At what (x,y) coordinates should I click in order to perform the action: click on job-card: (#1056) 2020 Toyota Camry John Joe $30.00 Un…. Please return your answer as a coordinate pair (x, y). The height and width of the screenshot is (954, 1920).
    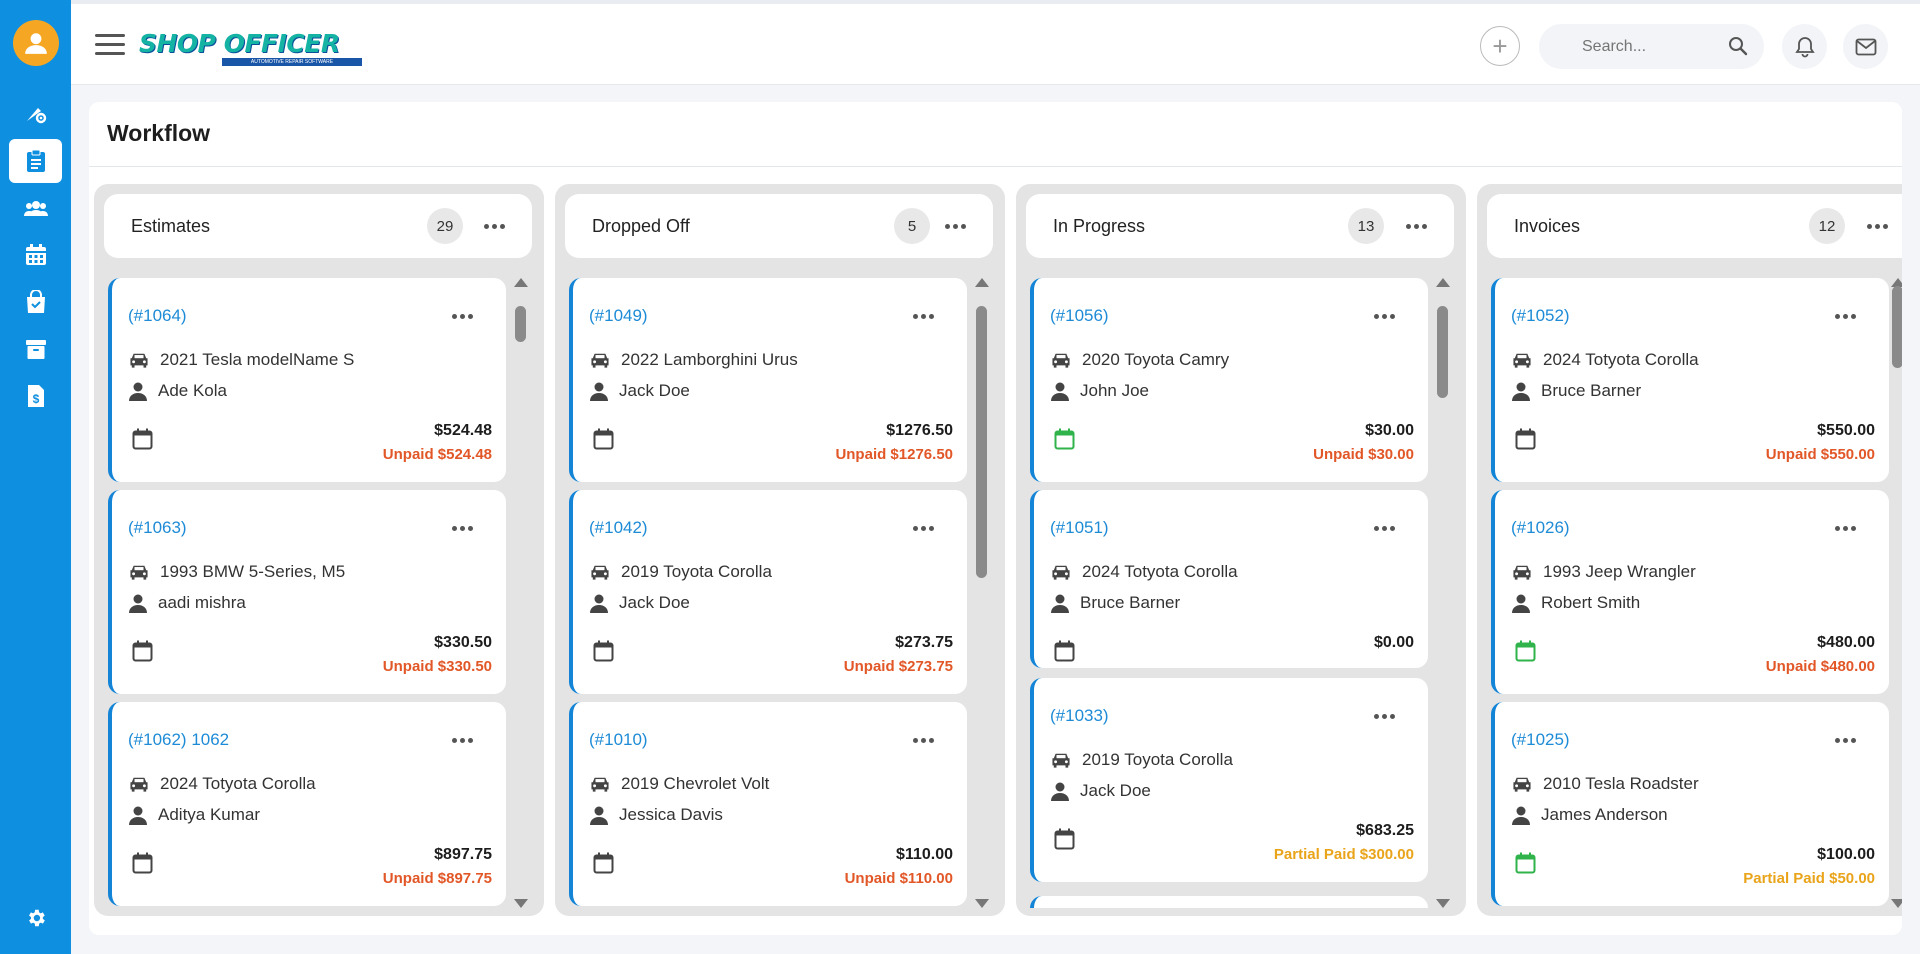
    Looking at the image, I should click on (1229, 380).